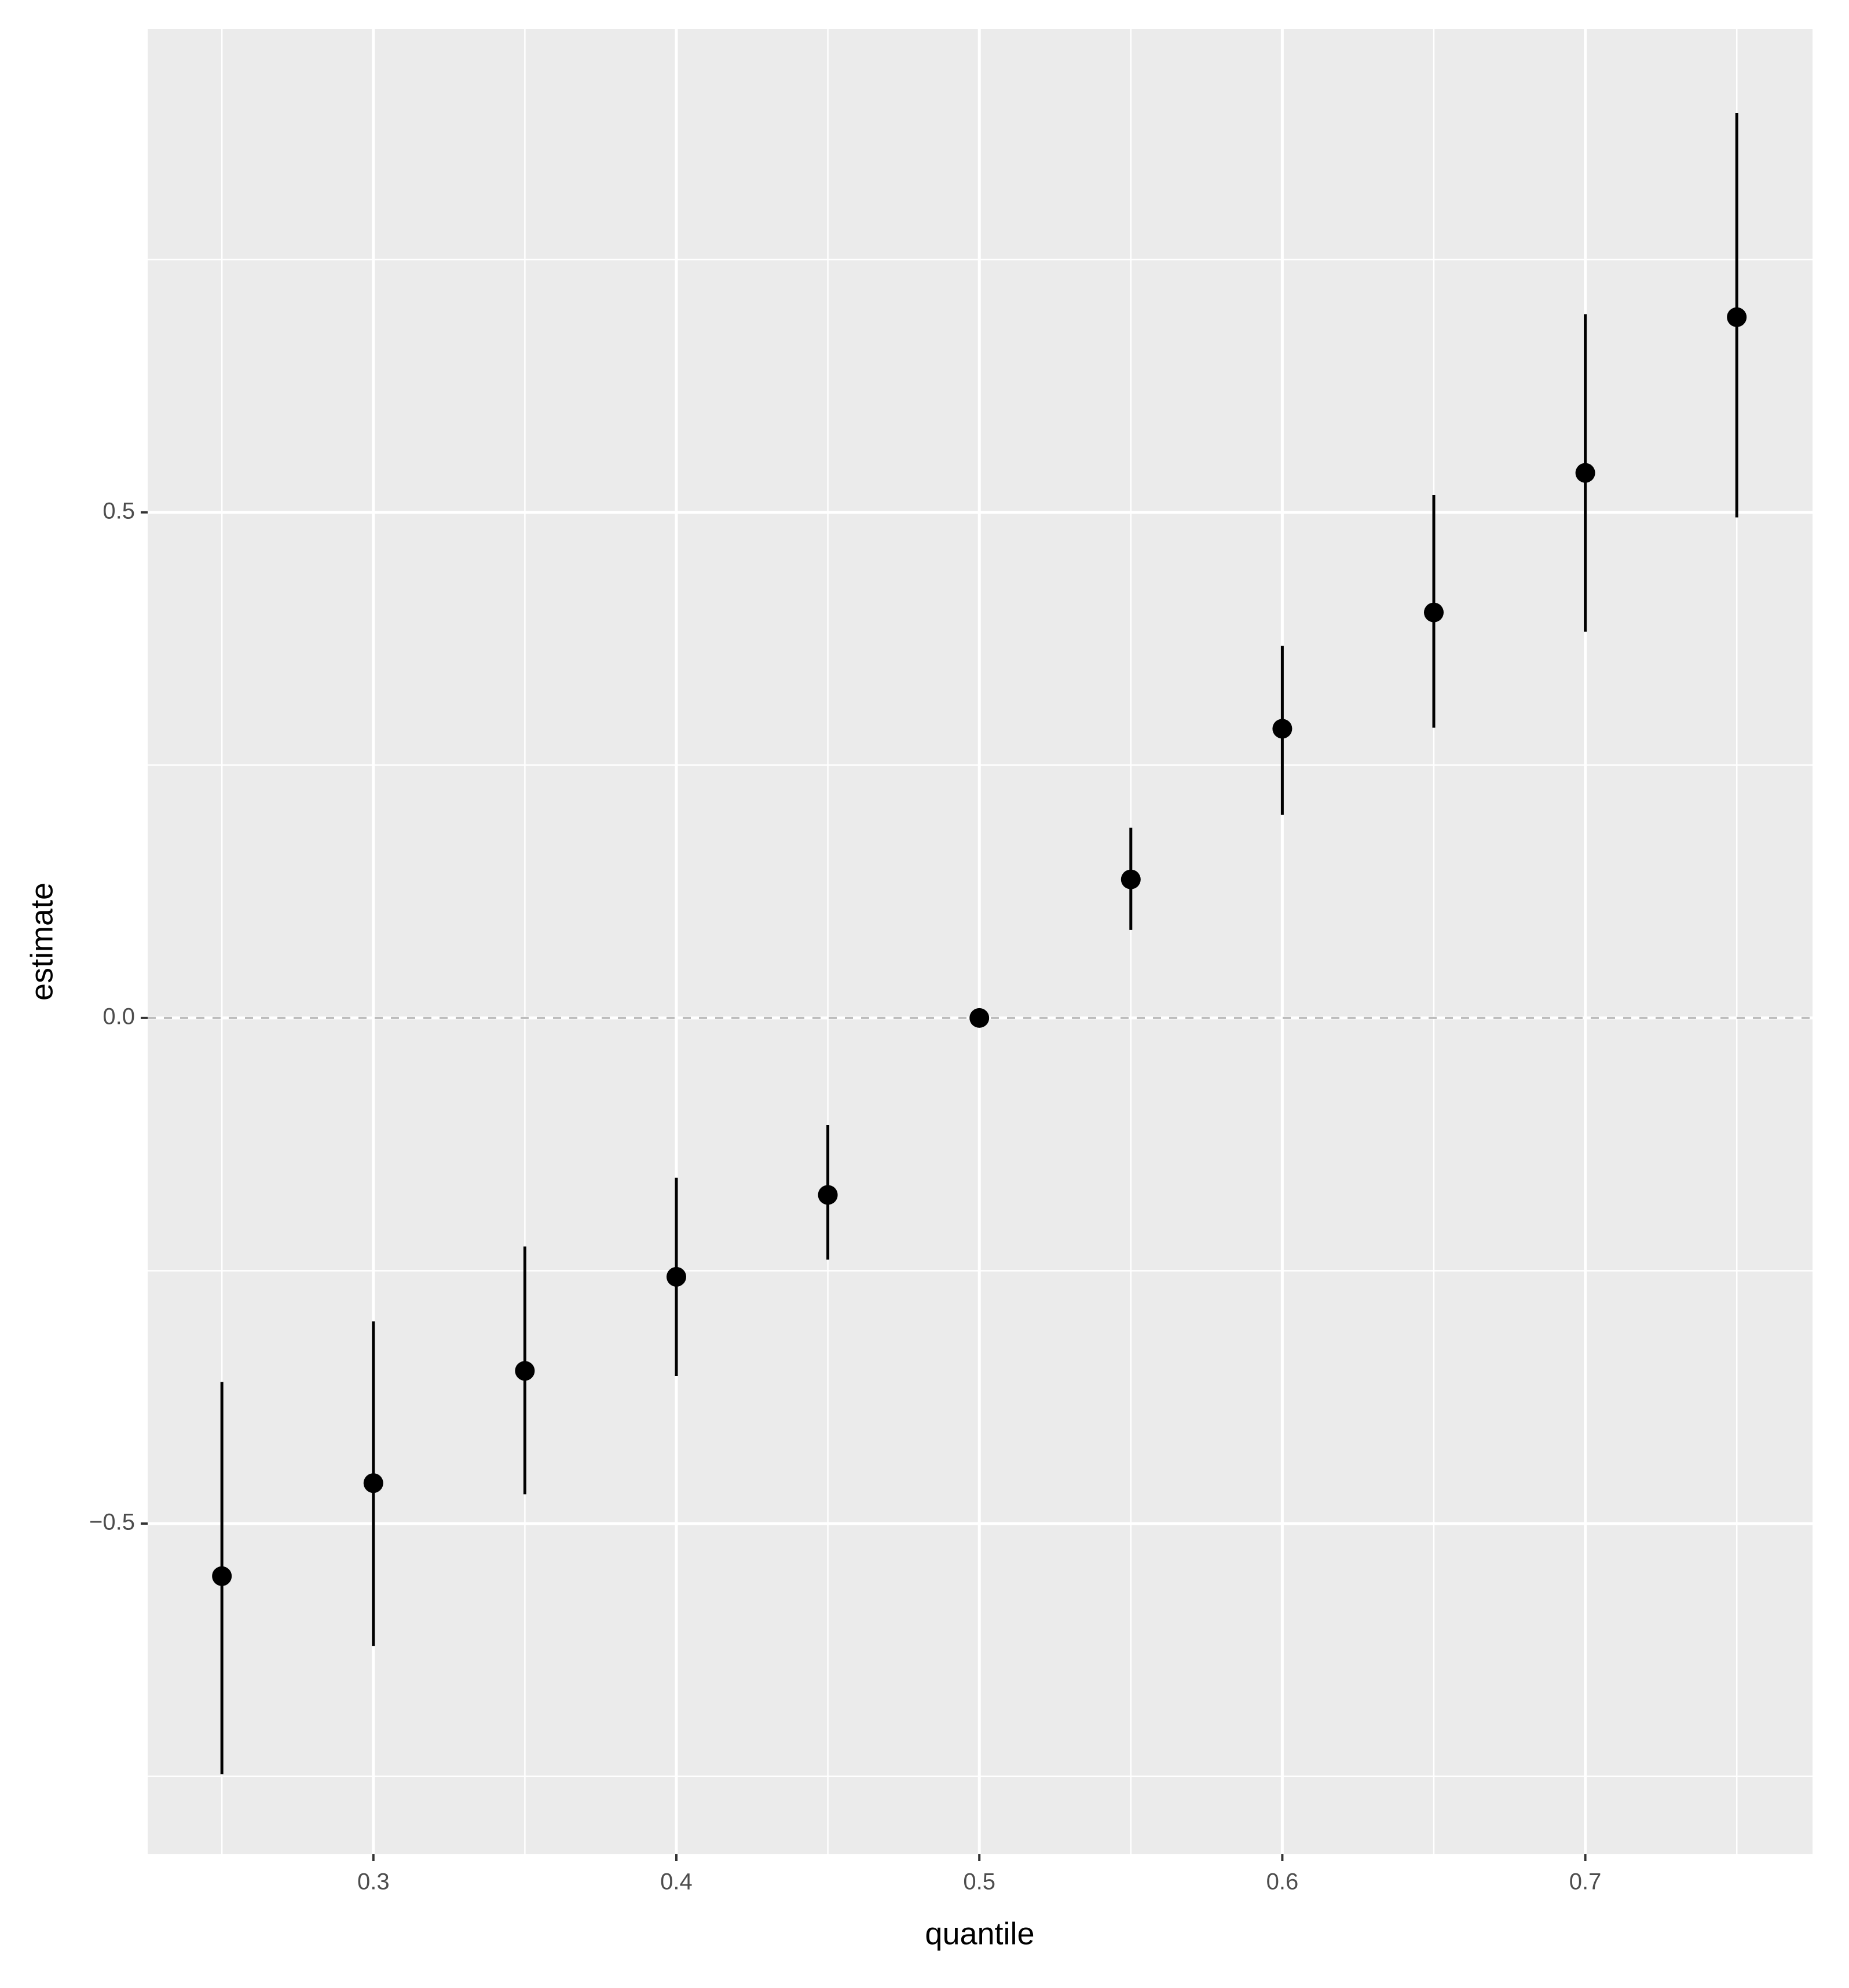  What do you see at coordinates (112, 1522) in the screenshot?
I see `y-tick-label: −0.5` at bounding box center [112, 1522].